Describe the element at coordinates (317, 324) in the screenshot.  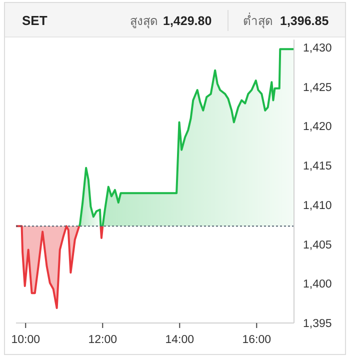
I see `ytick: 1,395` at that location.